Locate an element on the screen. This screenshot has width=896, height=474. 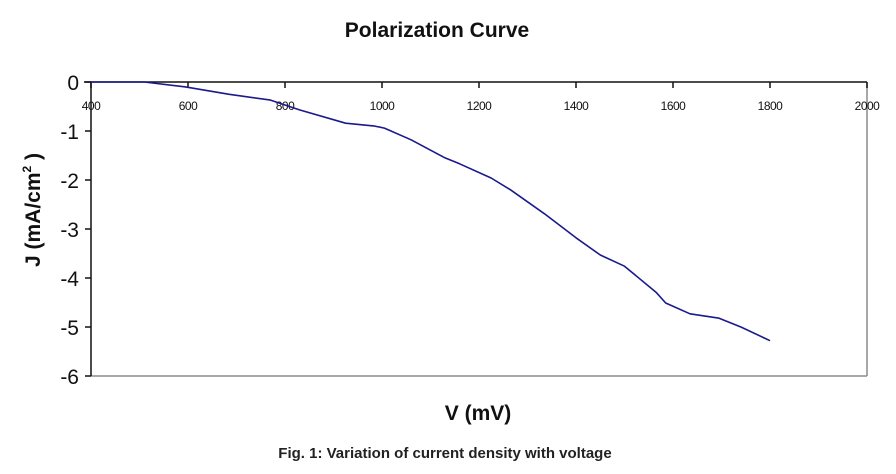
chart-title: Polarization Curve is located at coordinates (437, 30).